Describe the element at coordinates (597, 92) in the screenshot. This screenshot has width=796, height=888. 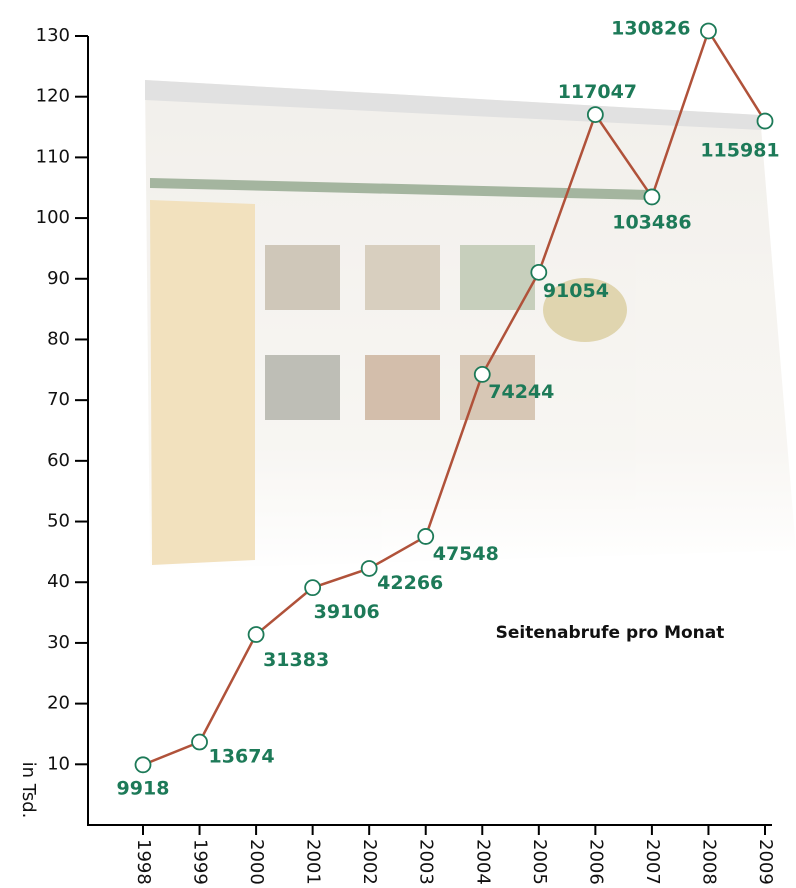
I see `data-label: 117047` at that location.